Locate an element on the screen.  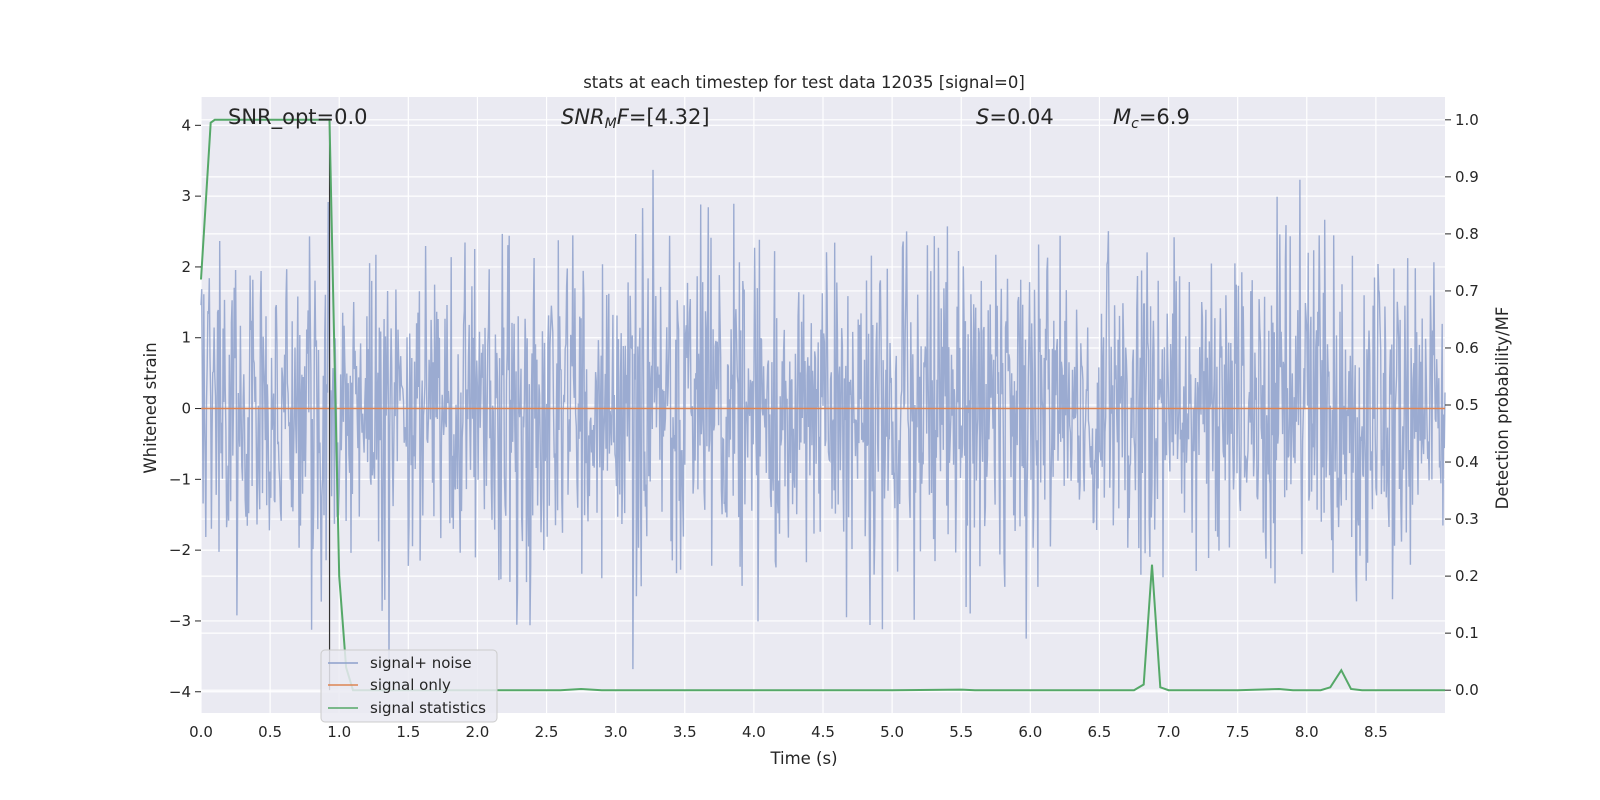
x-tick-label: 5.0 is located at coordinates (892, 732).